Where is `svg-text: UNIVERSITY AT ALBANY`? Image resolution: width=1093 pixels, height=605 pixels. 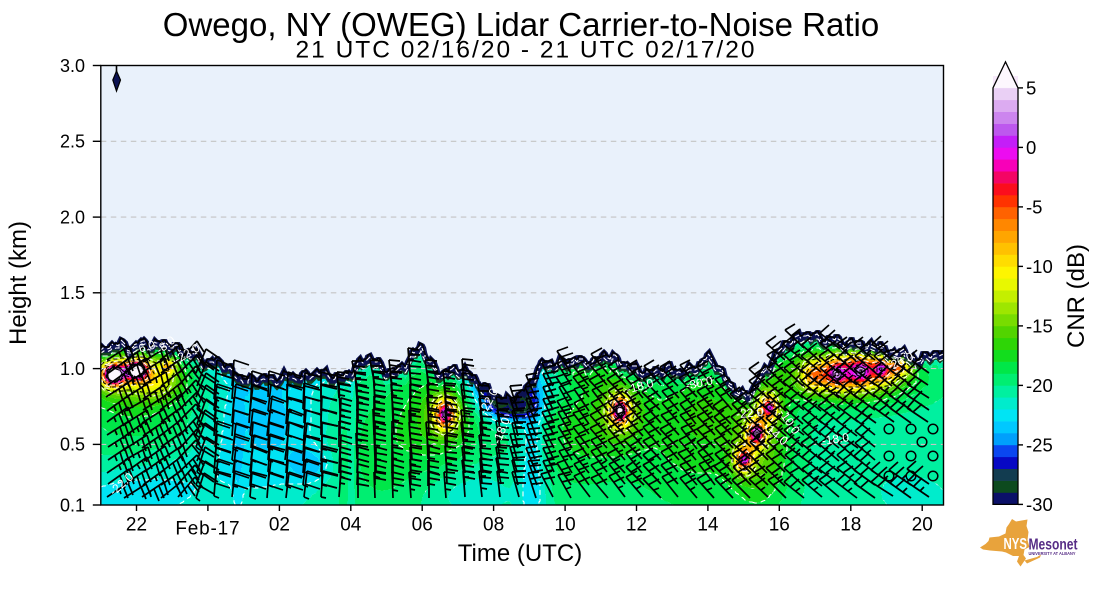 svg-text: UNIVERSITY AT ALBANY is located at coordinates (1052, 553).